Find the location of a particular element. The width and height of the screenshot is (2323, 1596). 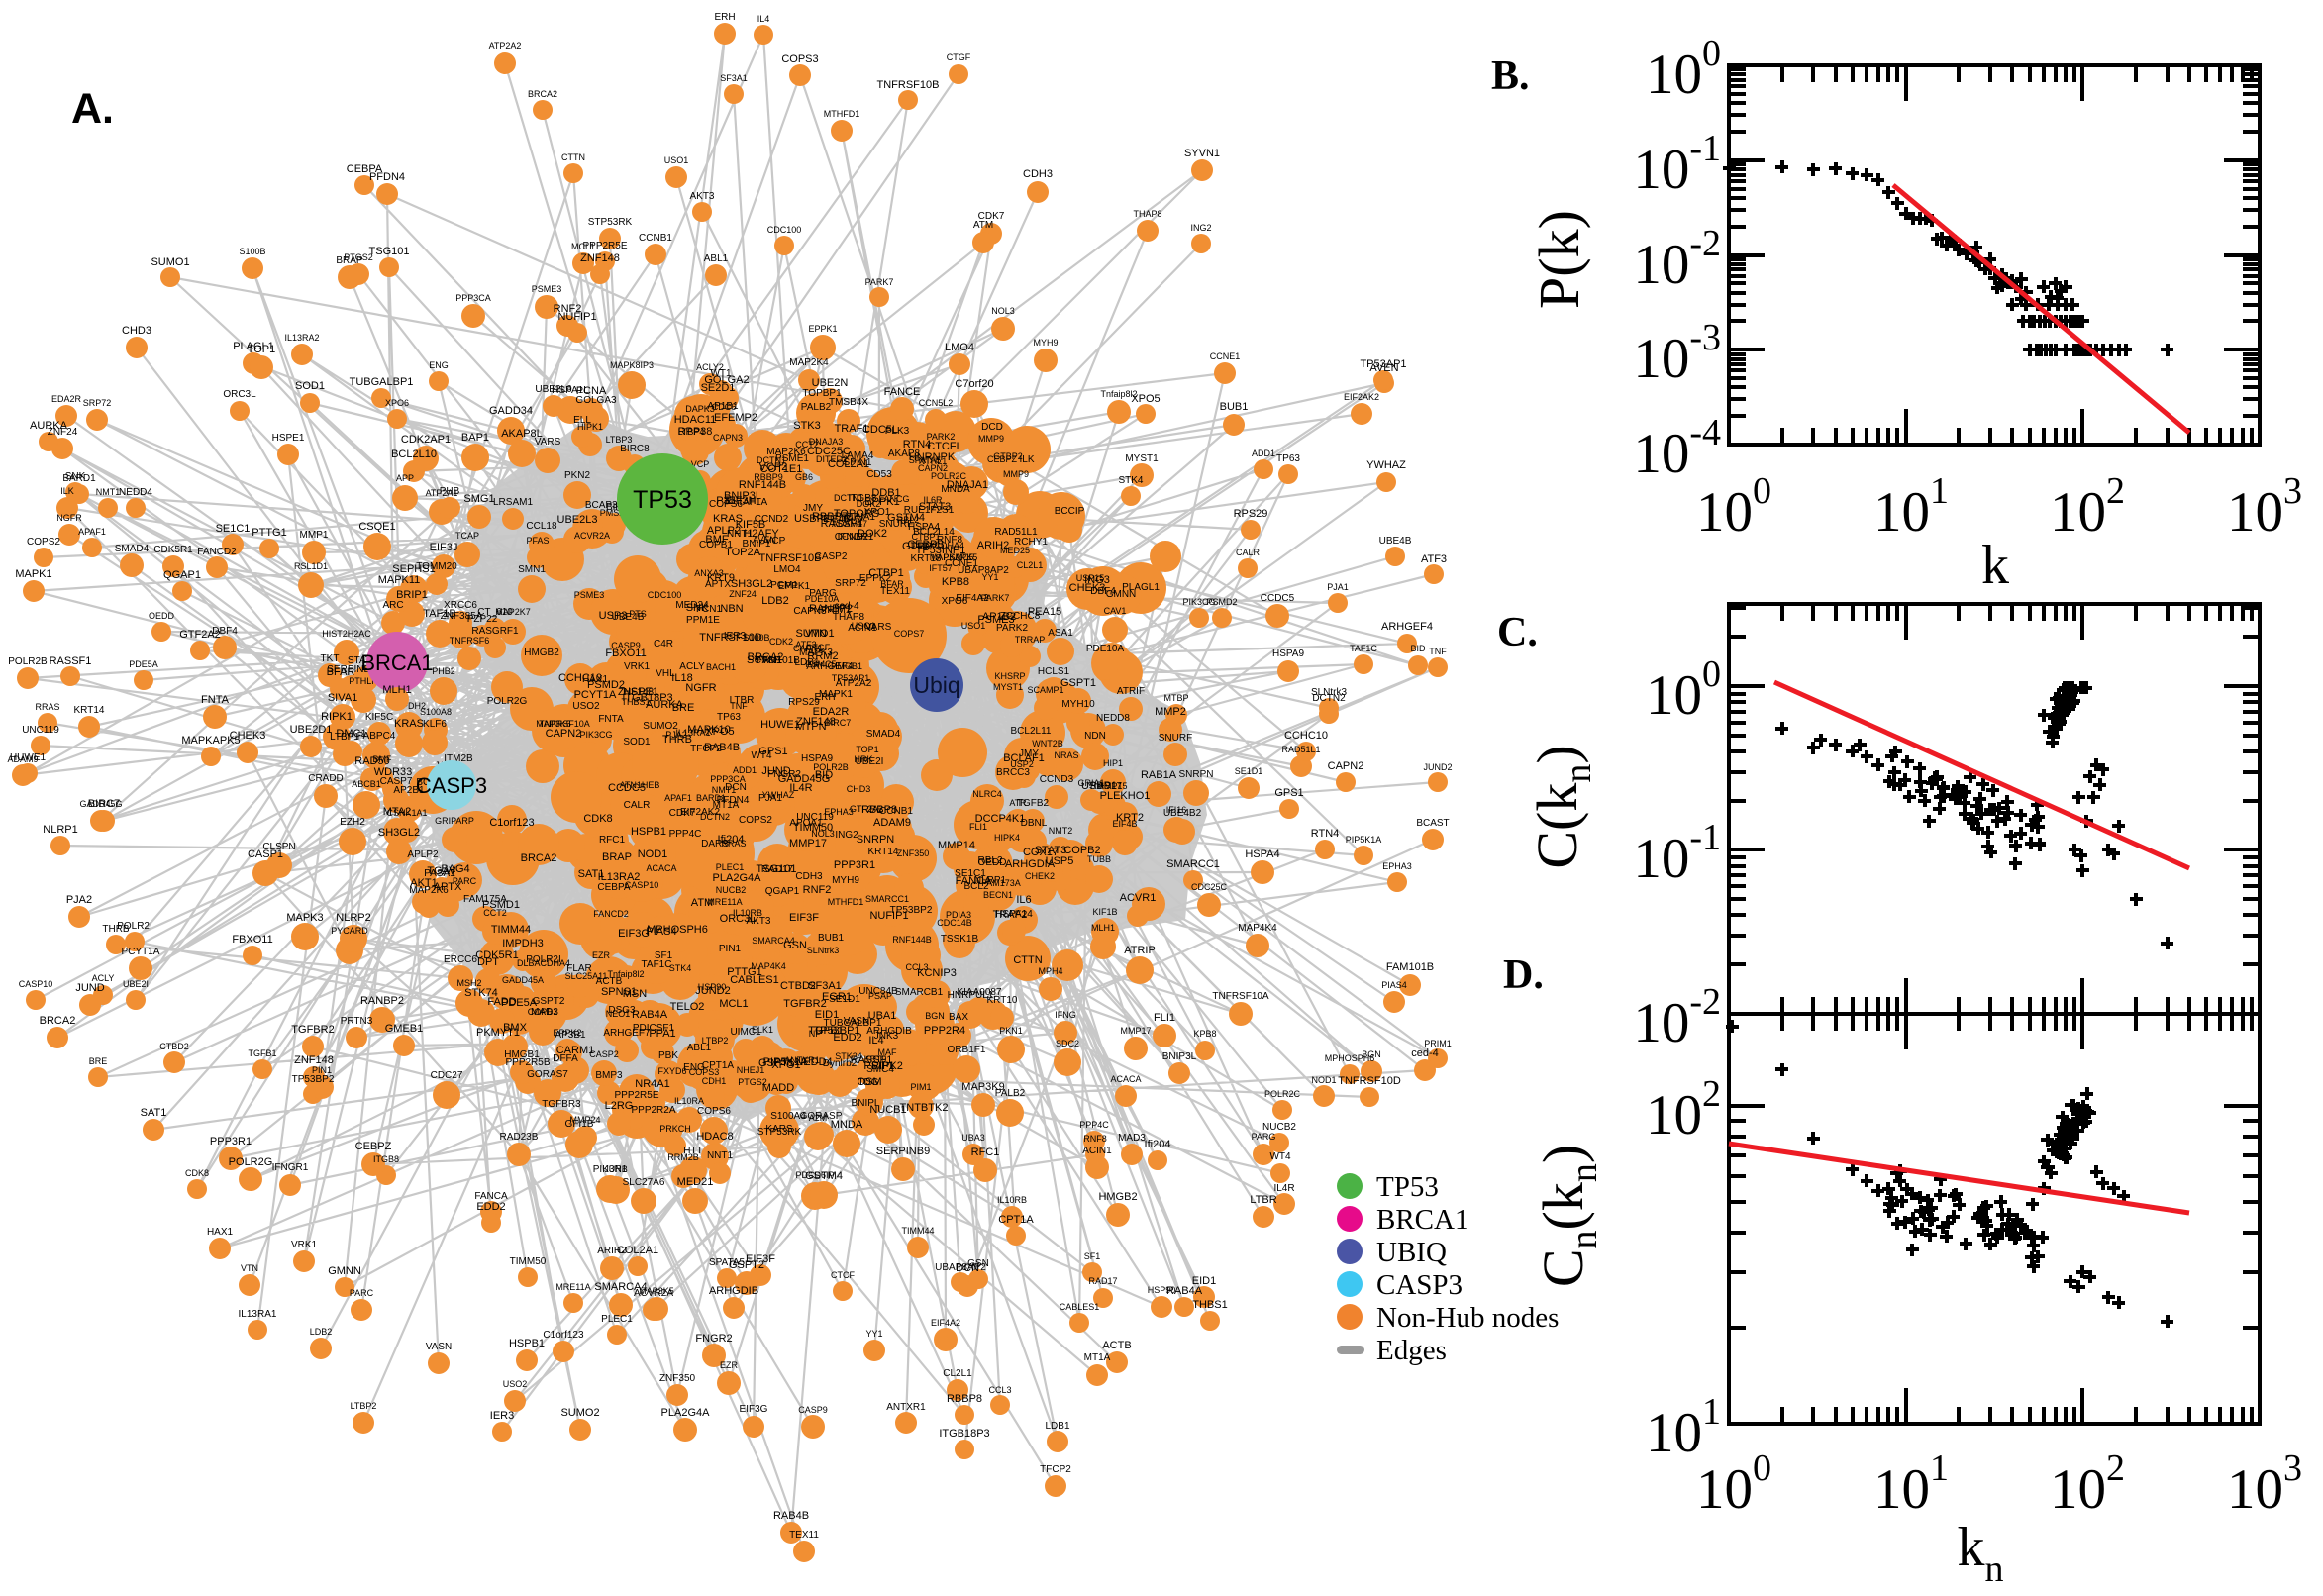

svg-text: NUCB2 is located at coordinates (1279, 1127).